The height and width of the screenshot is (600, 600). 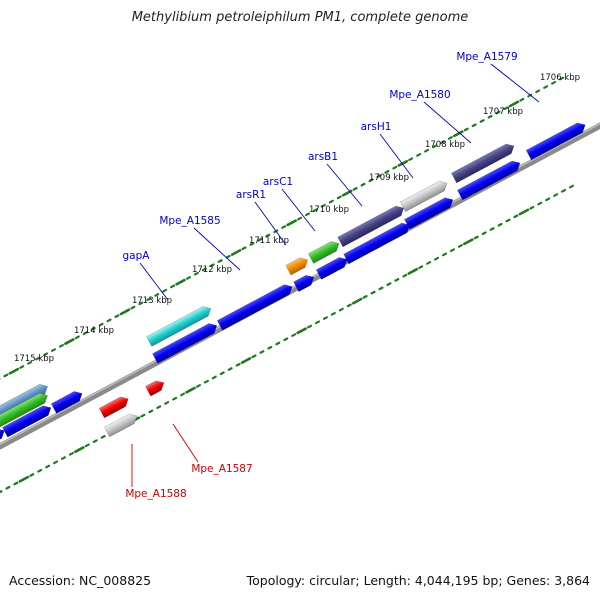 What do you see at coordinates (137, 256) in the screenshot?
I see `gene-label-forward: gapA` at bounding box center [137, 256].